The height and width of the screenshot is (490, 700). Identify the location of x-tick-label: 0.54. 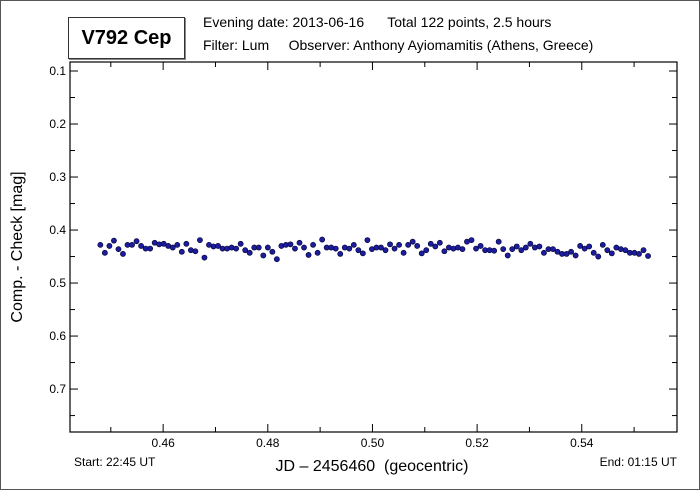
(582, 443).